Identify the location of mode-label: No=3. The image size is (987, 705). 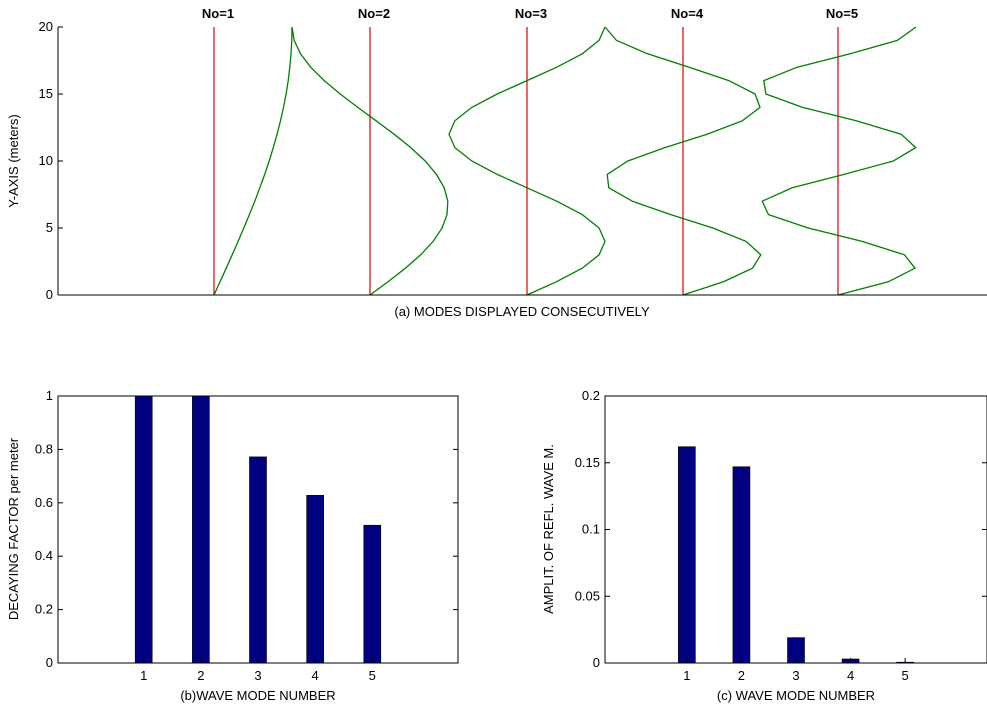
(531, 13).